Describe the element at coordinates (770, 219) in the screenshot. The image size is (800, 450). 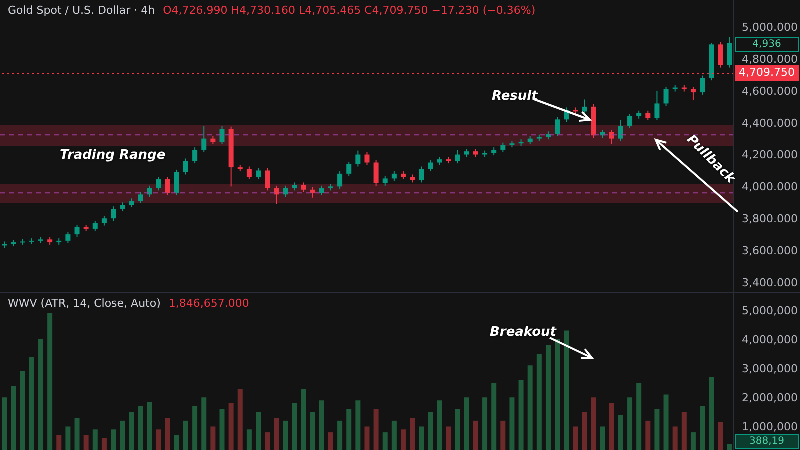
I see `y-tick-label: 3,800.000` at that location.